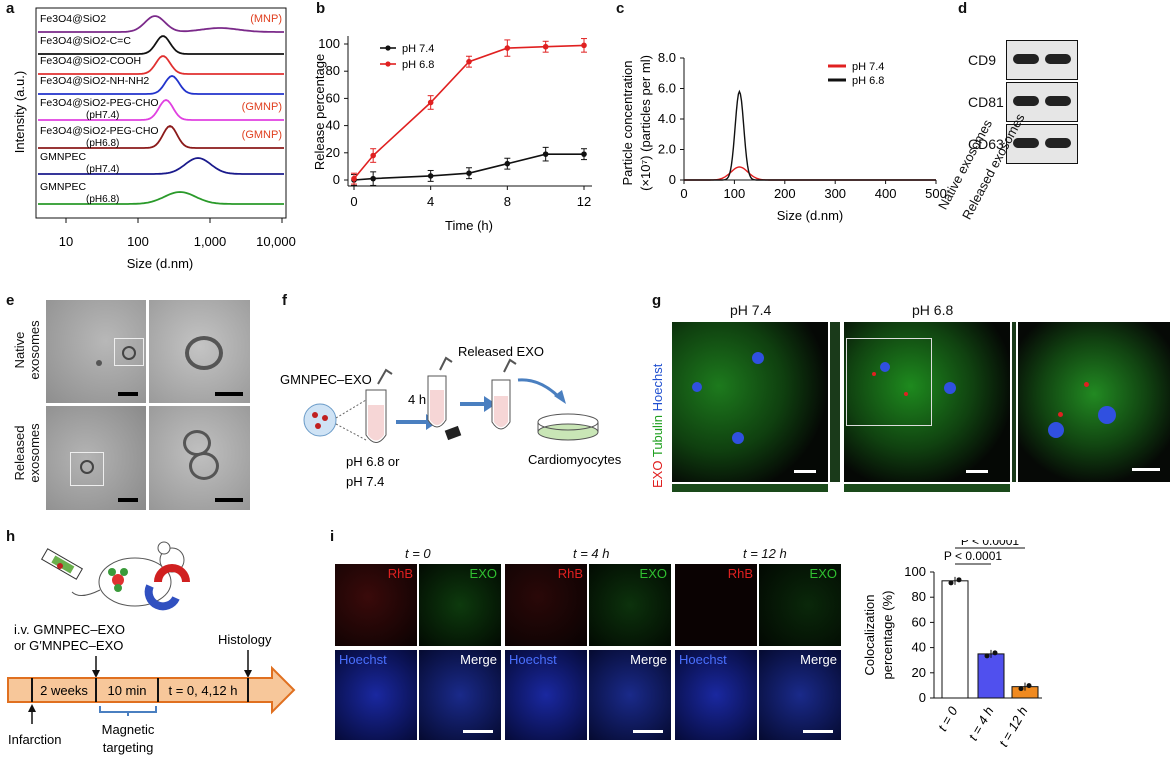 The height and width of the screenshot is (764, 1174). Describe the element at coordinates (96, 458) in the screenshot. I see `tem-released-overview` at that location.